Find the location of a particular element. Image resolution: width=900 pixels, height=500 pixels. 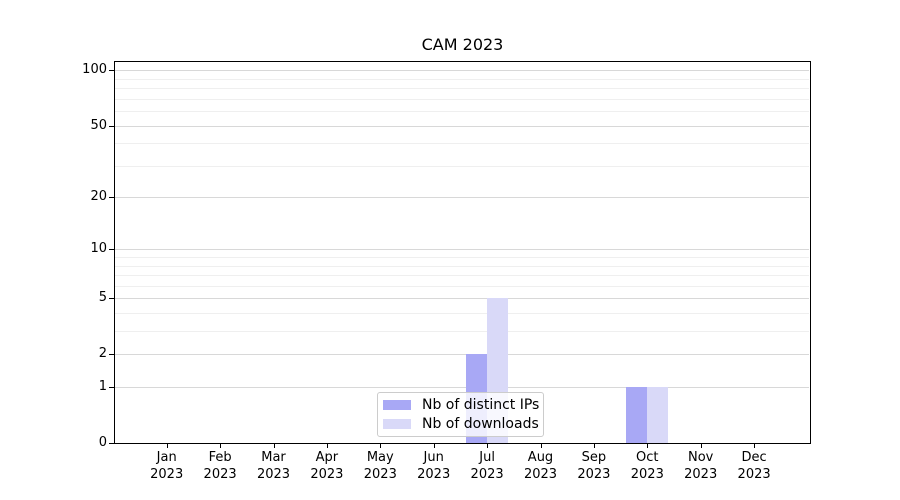

x-tick-label: Jul 2023 is located at coordinates (487, 466).